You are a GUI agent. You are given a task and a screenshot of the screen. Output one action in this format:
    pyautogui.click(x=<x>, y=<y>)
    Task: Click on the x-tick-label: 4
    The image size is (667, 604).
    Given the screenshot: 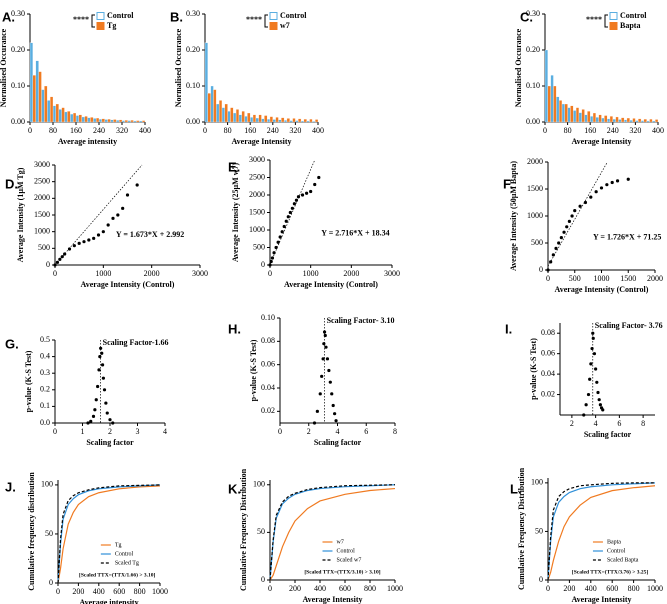 What is the action you would take?
    pyautogui.click(x=165, y=431)
    